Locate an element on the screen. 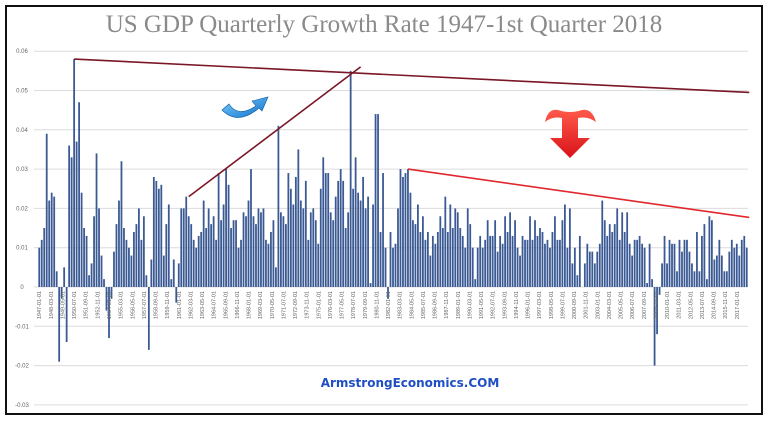 The image size is (768, 421). y-tick-label: 0.04 is located at coordinates (22, 131).